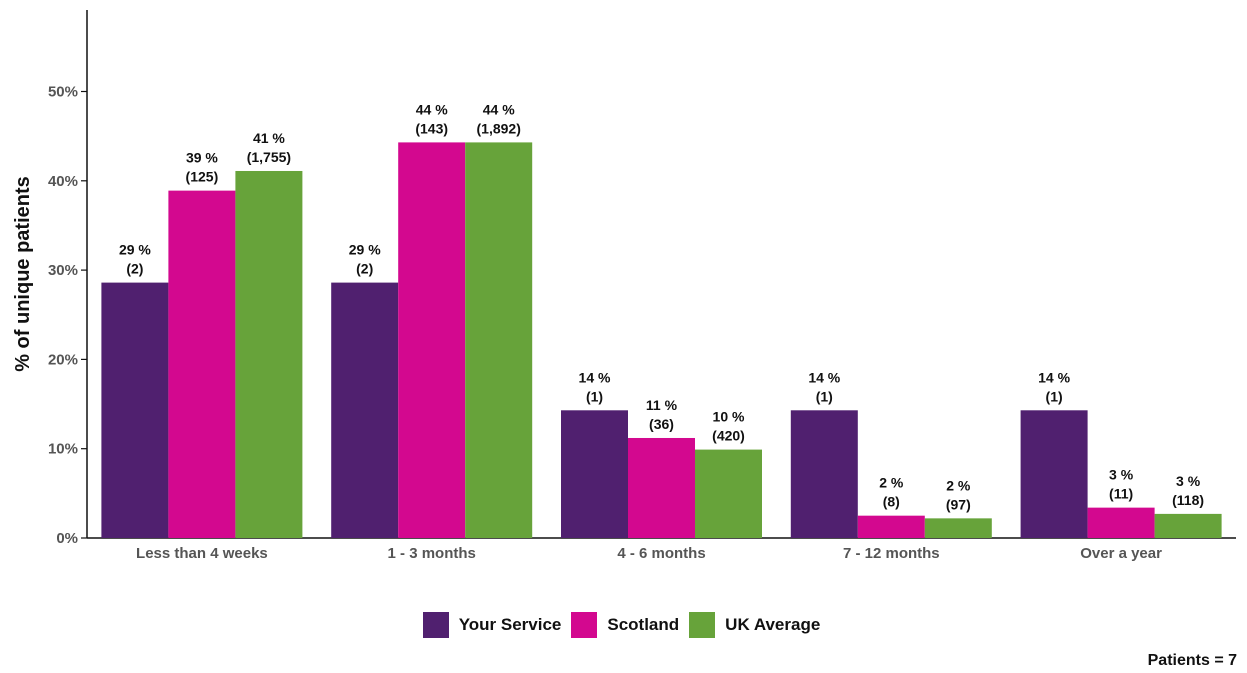 The image size is (1247, 673). What do you see at coordinates (773, 624) in the screenshot?
I see `legend-label: UK Average` at bounding box center [773, 624].